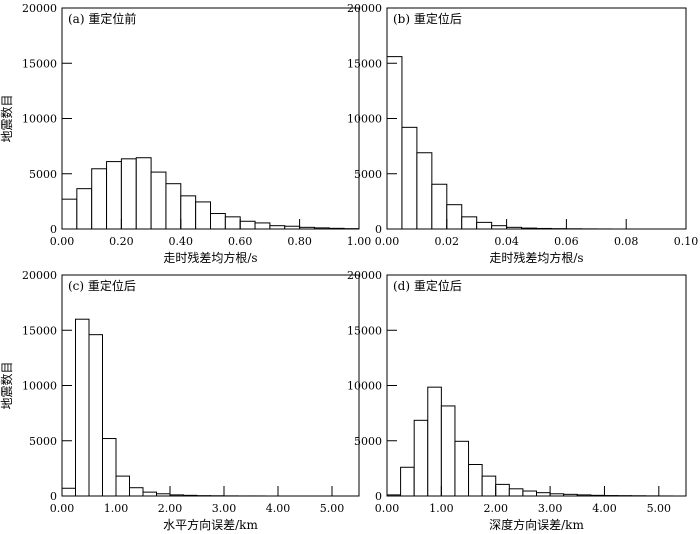  Describe the element at coordinates (102, 18) in the screenshot. I see `panel-title: (a) 重定位前` at that location.